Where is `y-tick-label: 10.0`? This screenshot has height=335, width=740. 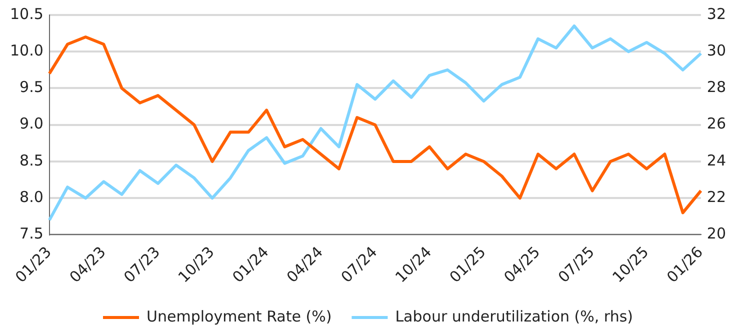
y-tick-label: 10.0 is located at coordinates (27, 51).